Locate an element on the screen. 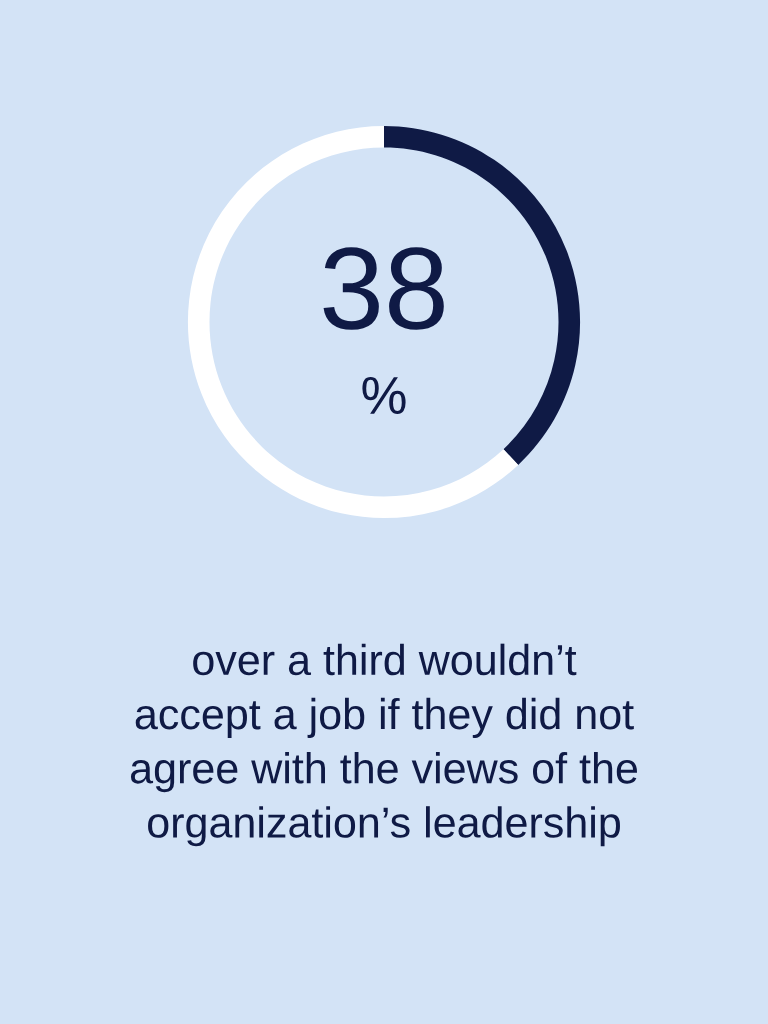  text: over a third wouldn’t accept a job if they did not agree with the views of the organization’s leadership is located at coordinates (383, 745).